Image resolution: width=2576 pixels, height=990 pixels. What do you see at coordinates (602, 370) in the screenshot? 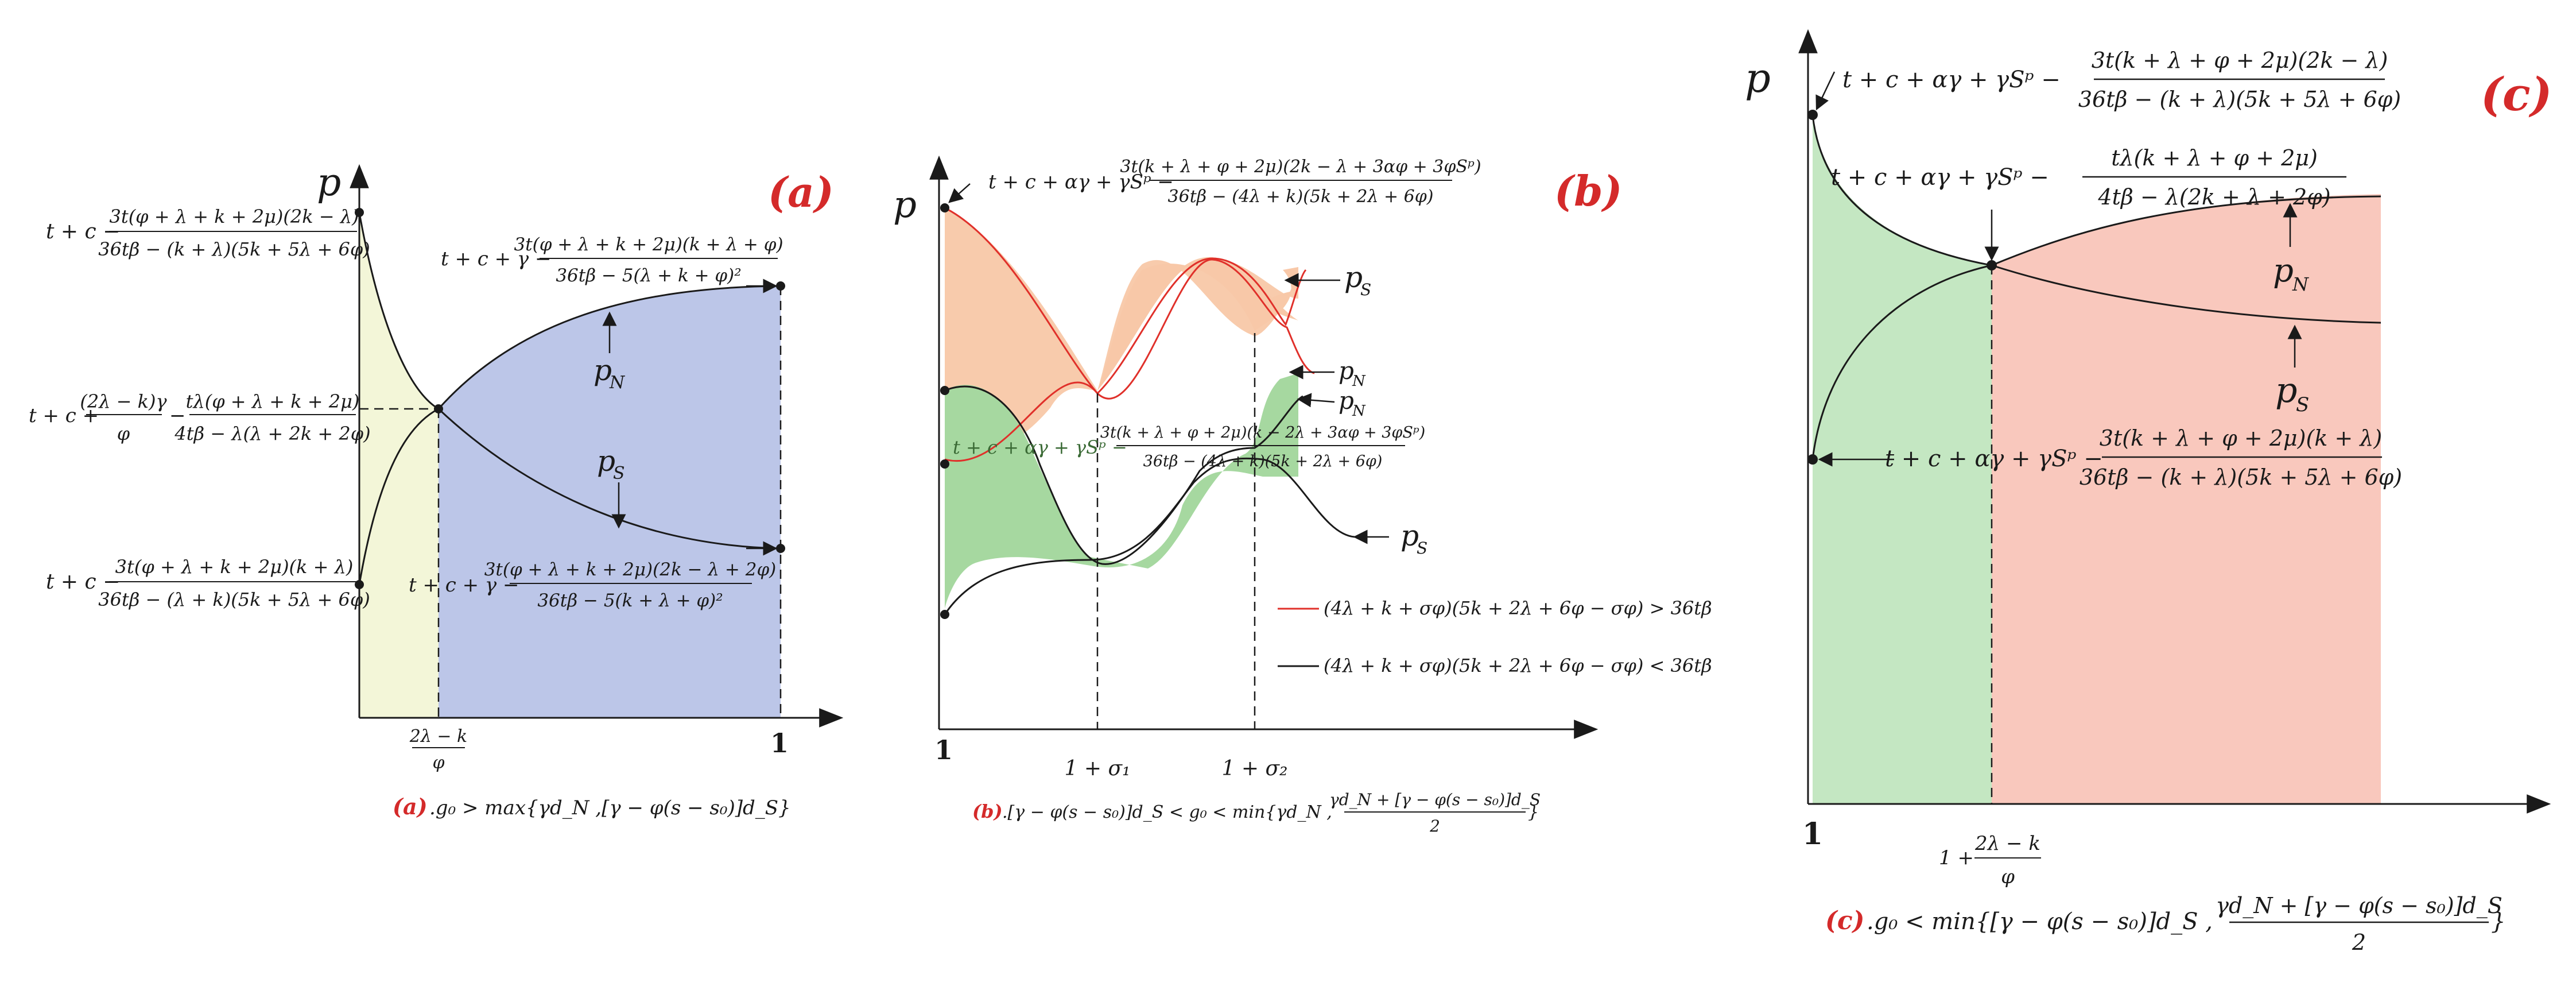
I see `panel-a-pN-label: p` at bounding box center [602, 370].